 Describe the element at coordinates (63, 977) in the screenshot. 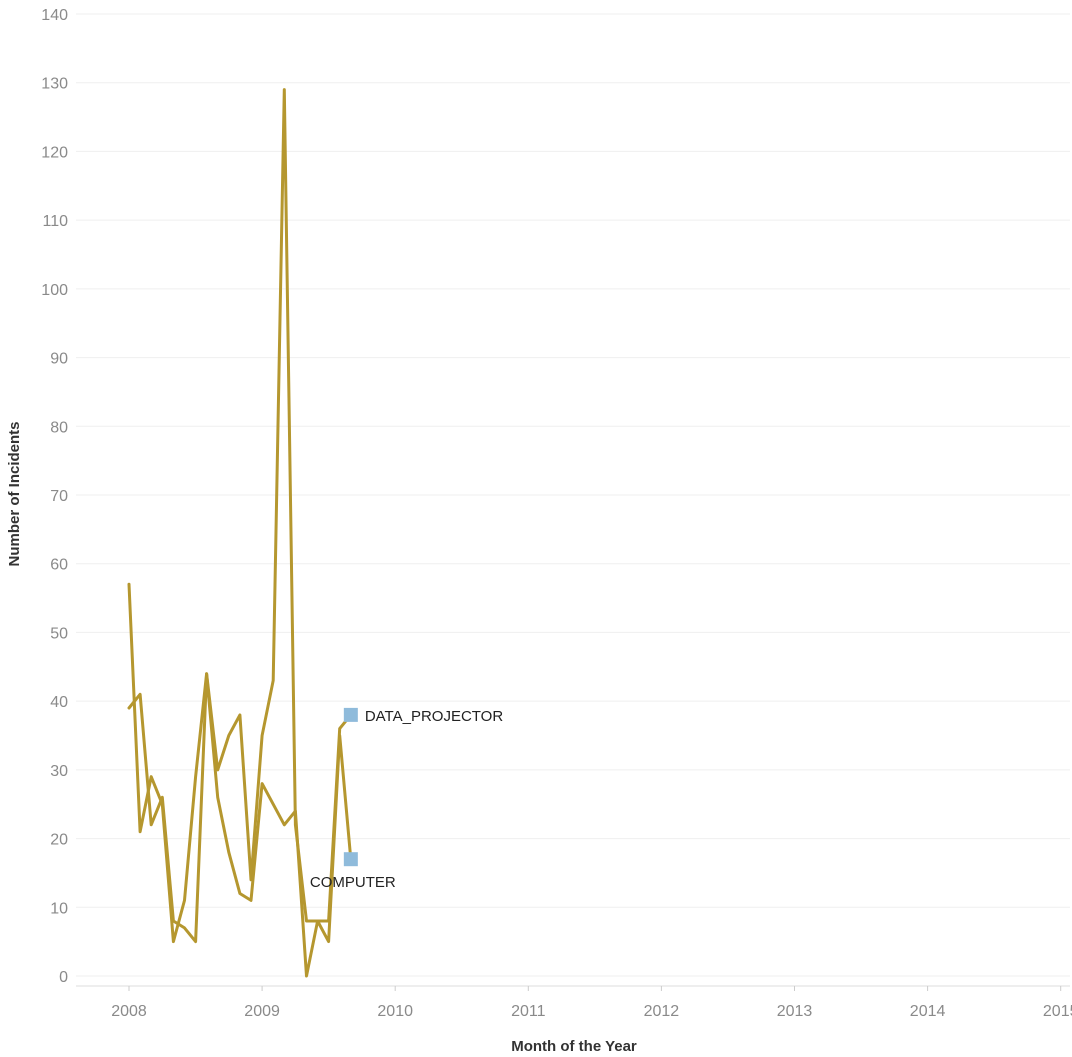

I see `y-tick-label: 0` at that location.